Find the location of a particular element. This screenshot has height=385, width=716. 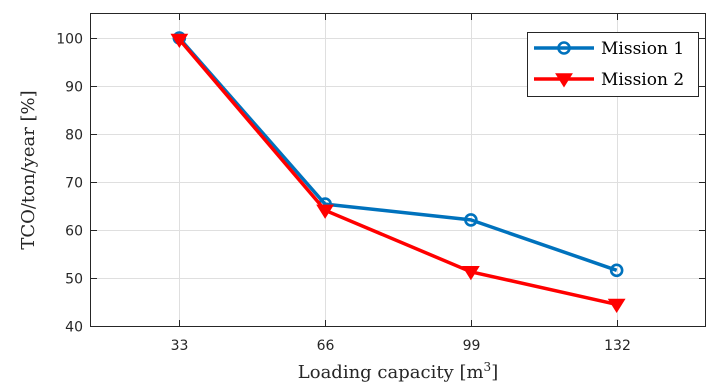

x-tick-label: 99 is located at coordinates (472, 346).